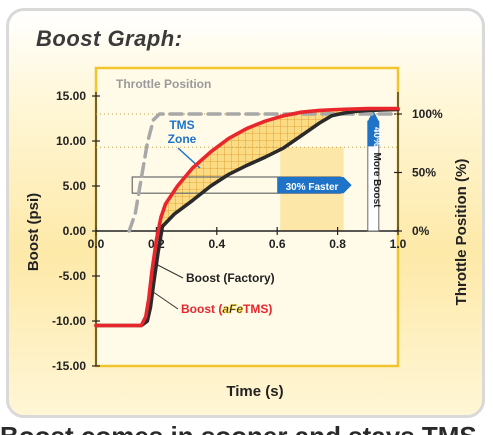 The image size is (493, 435). What do you see at coordinates (33, 232) in the screenshot?
I see `y-axis-title: Boost (psi)` at bounding box center [33, 232].